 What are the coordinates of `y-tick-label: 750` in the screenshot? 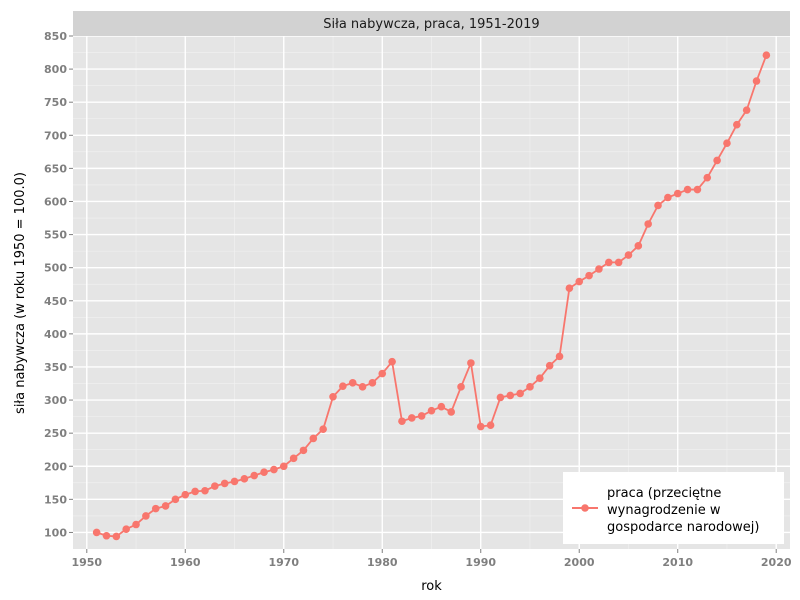 It's located at (55, 102).